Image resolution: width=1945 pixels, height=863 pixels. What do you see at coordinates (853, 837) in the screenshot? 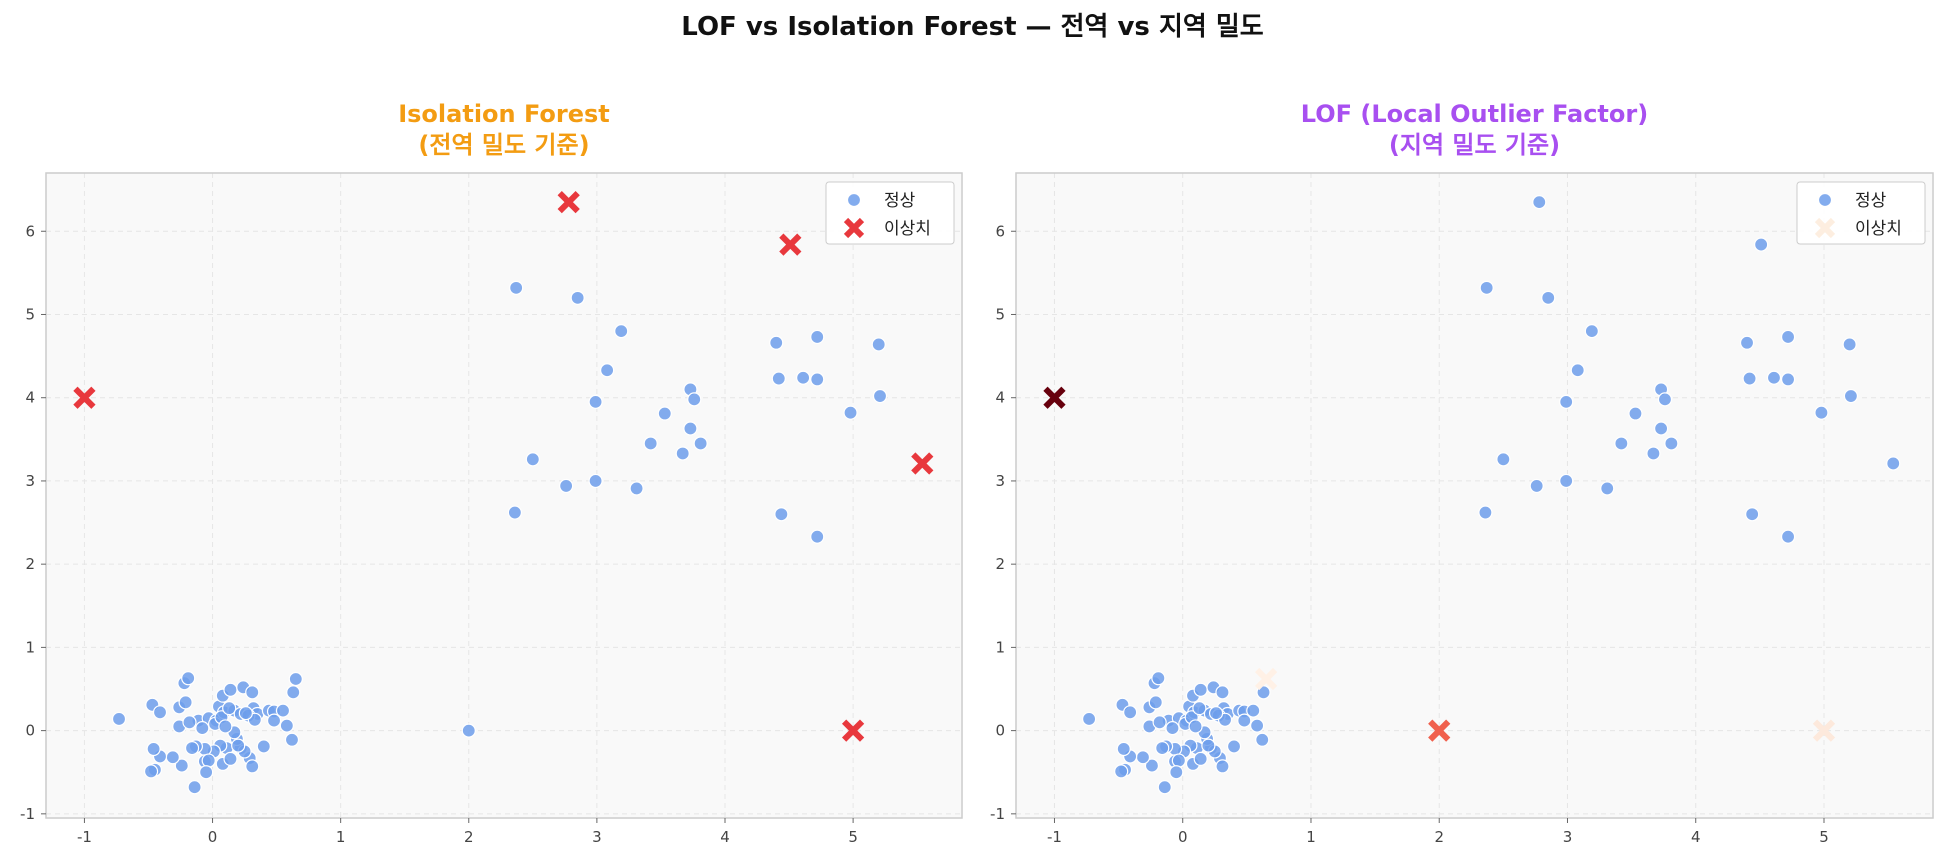
I see `x-tick-label: 5` at bounding box center [853, 837].